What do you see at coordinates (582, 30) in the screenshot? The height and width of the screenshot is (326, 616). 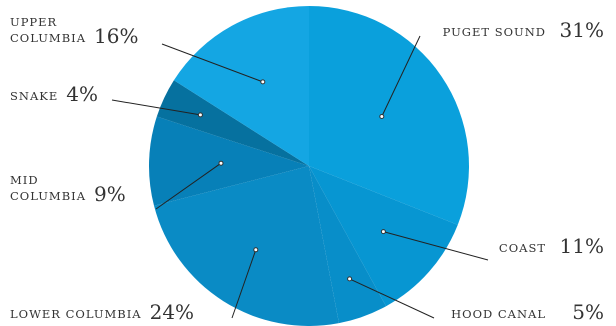 I see `slice-percent-text: 31%` at bounding box center [582, 30].